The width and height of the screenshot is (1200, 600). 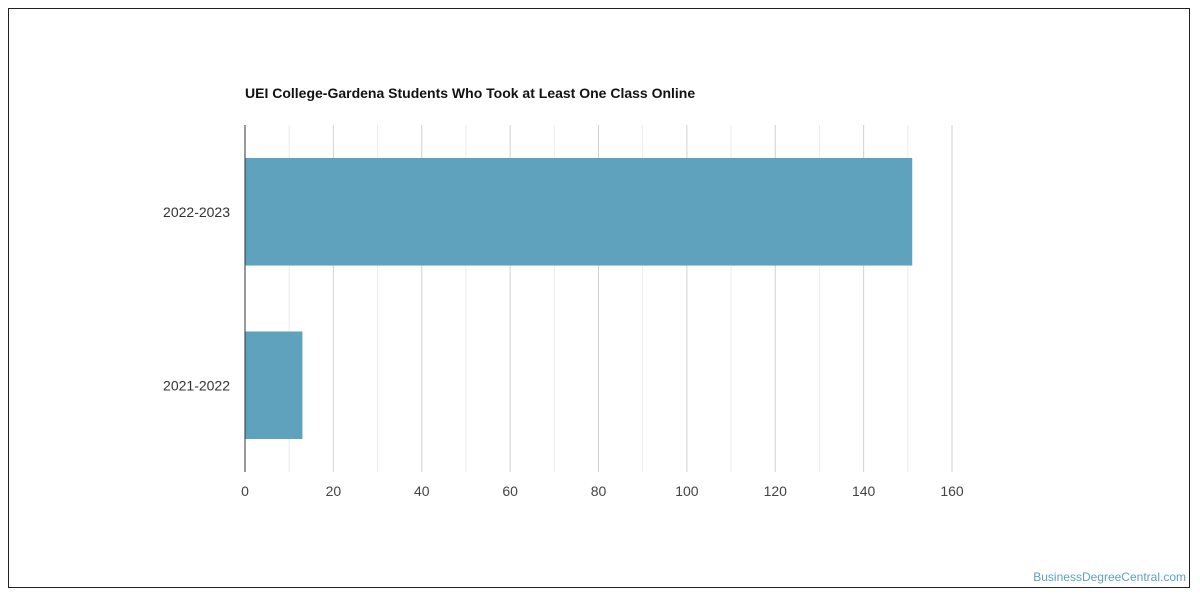 What do you see at coordinates (334, 491) in the screenshot?
I see `x-tick-label: 20` at bounding box center [334, 491].